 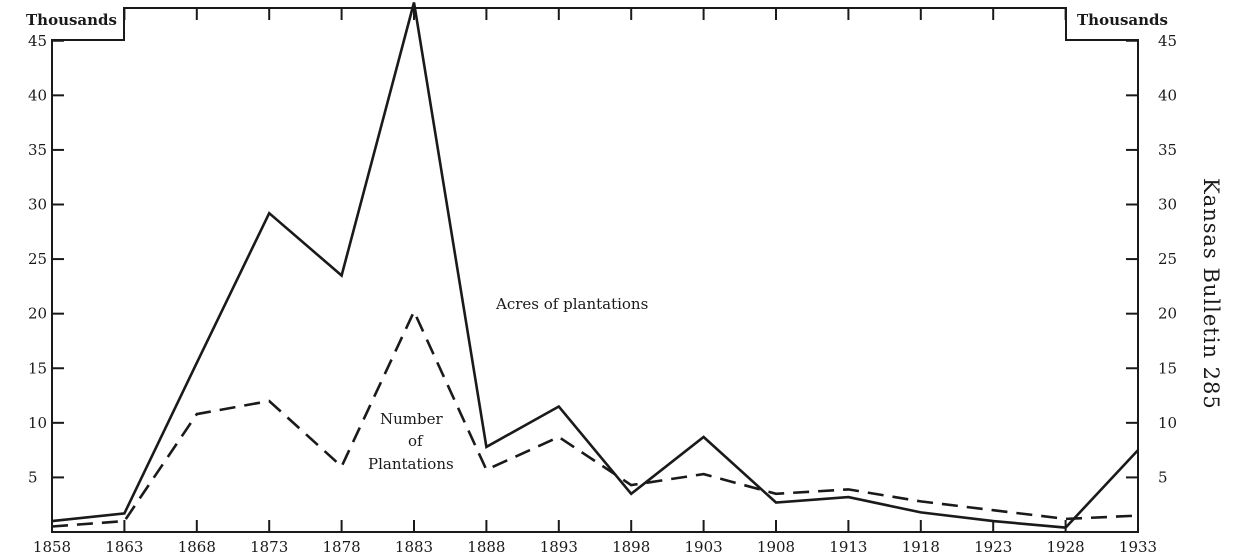 What do you see at coordinates (37, 41) in the screenshot?
I see `y-tick-label-left: 45` at bounding box center [37, 41].